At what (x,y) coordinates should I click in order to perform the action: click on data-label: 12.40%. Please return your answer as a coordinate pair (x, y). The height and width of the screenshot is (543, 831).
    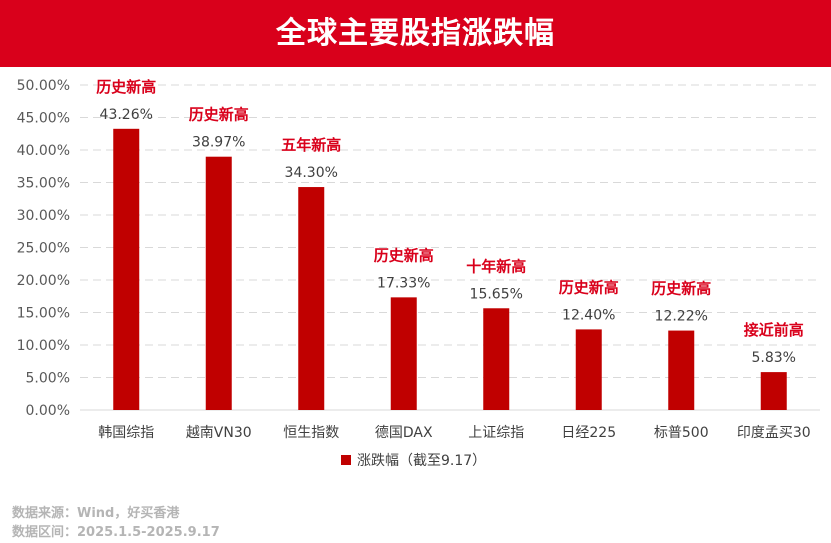
    Looking at the image, I should click on (588, 315).